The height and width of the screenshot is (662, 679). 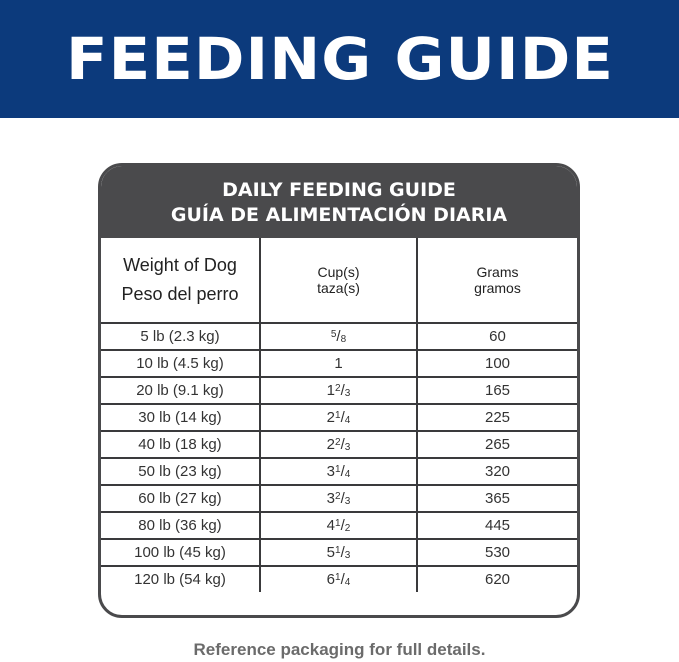 I want to click on grams-cell: 620, so click(x=496, y=578).